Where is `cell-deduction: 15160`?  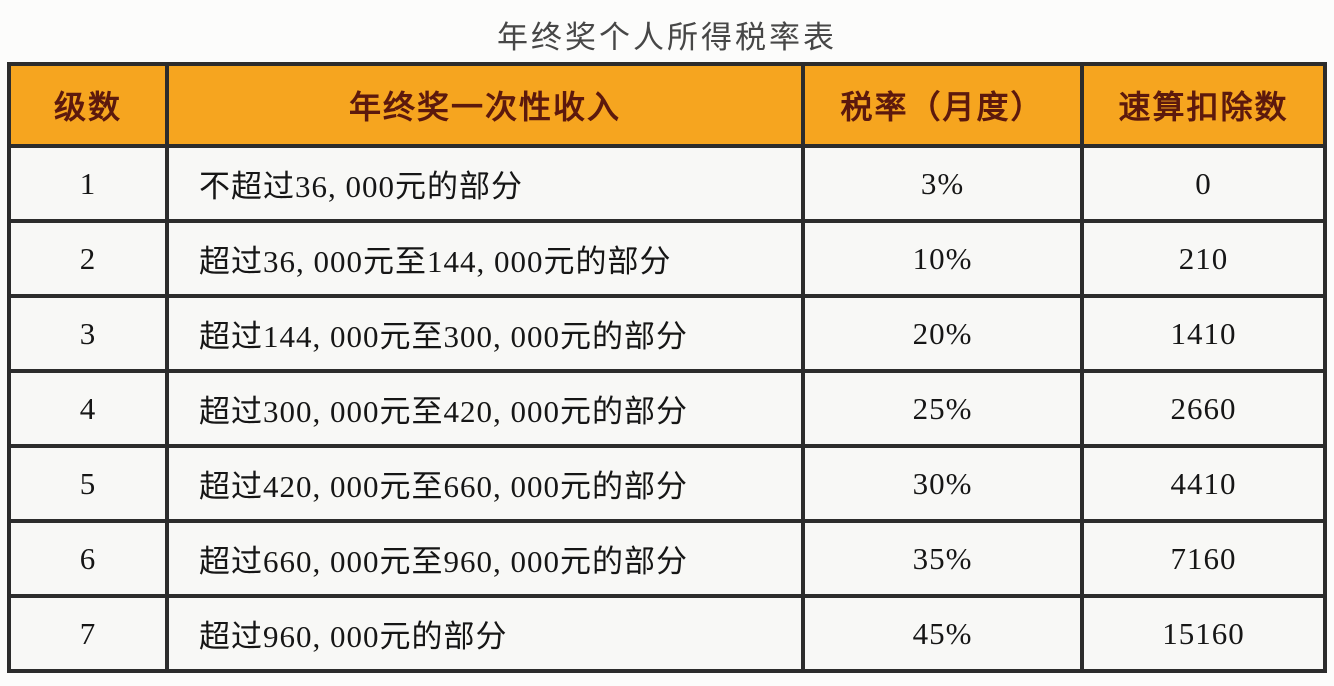 cell-deduction: 15160 is located at coordinates (1203, 633).